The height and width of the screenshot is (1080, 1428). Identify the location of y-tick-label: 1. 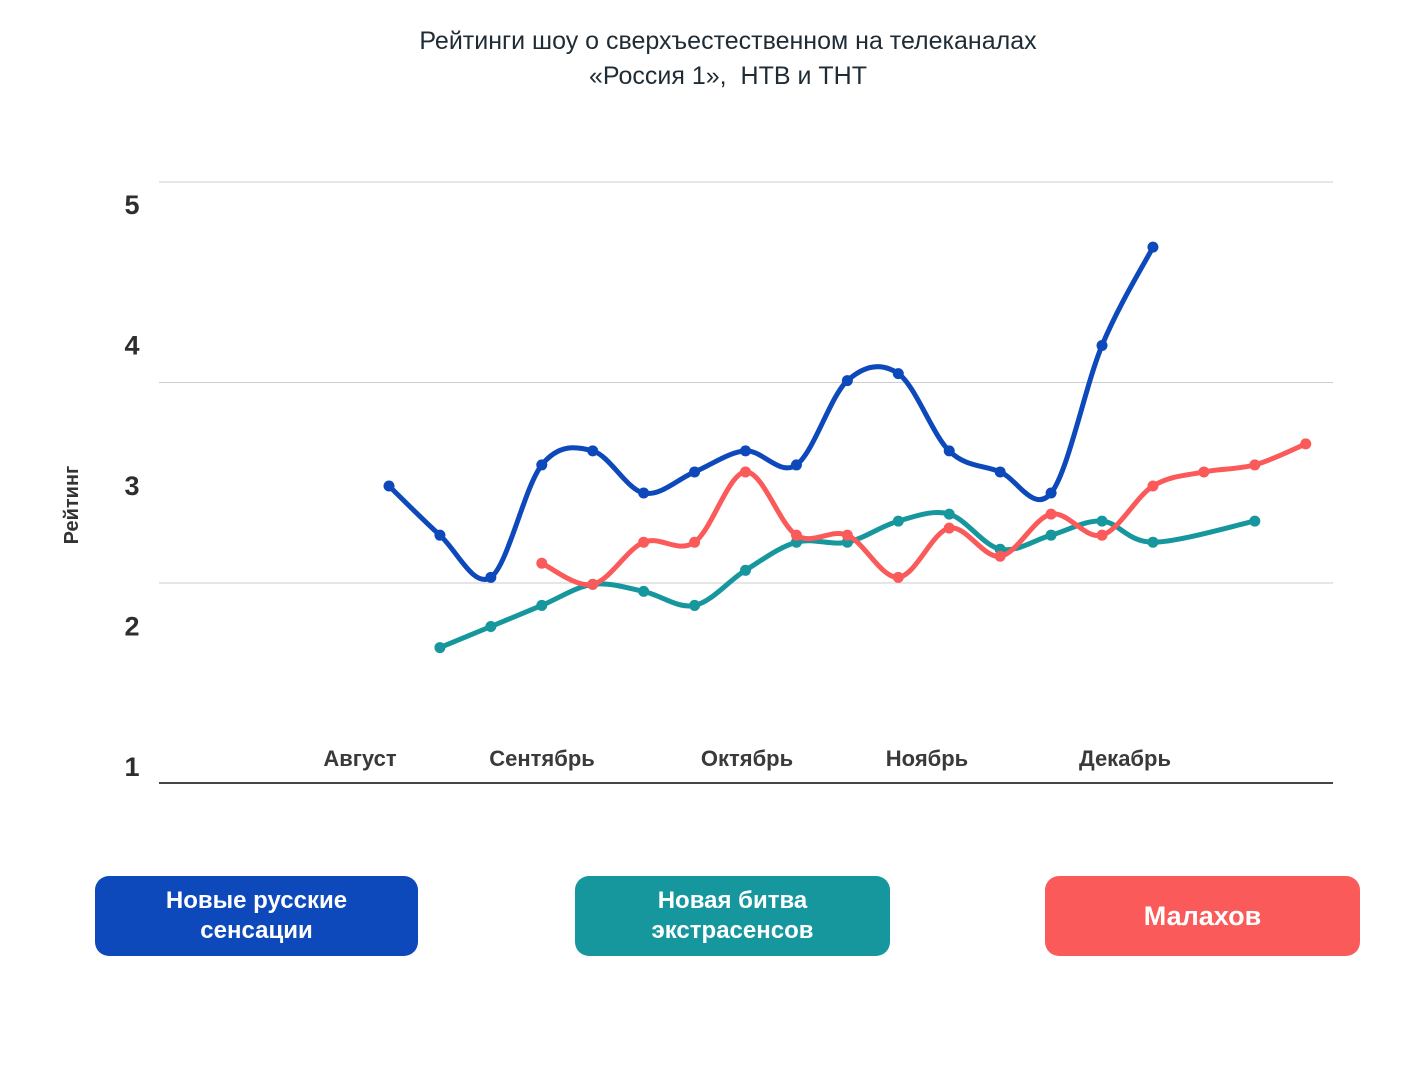
(131, 767).